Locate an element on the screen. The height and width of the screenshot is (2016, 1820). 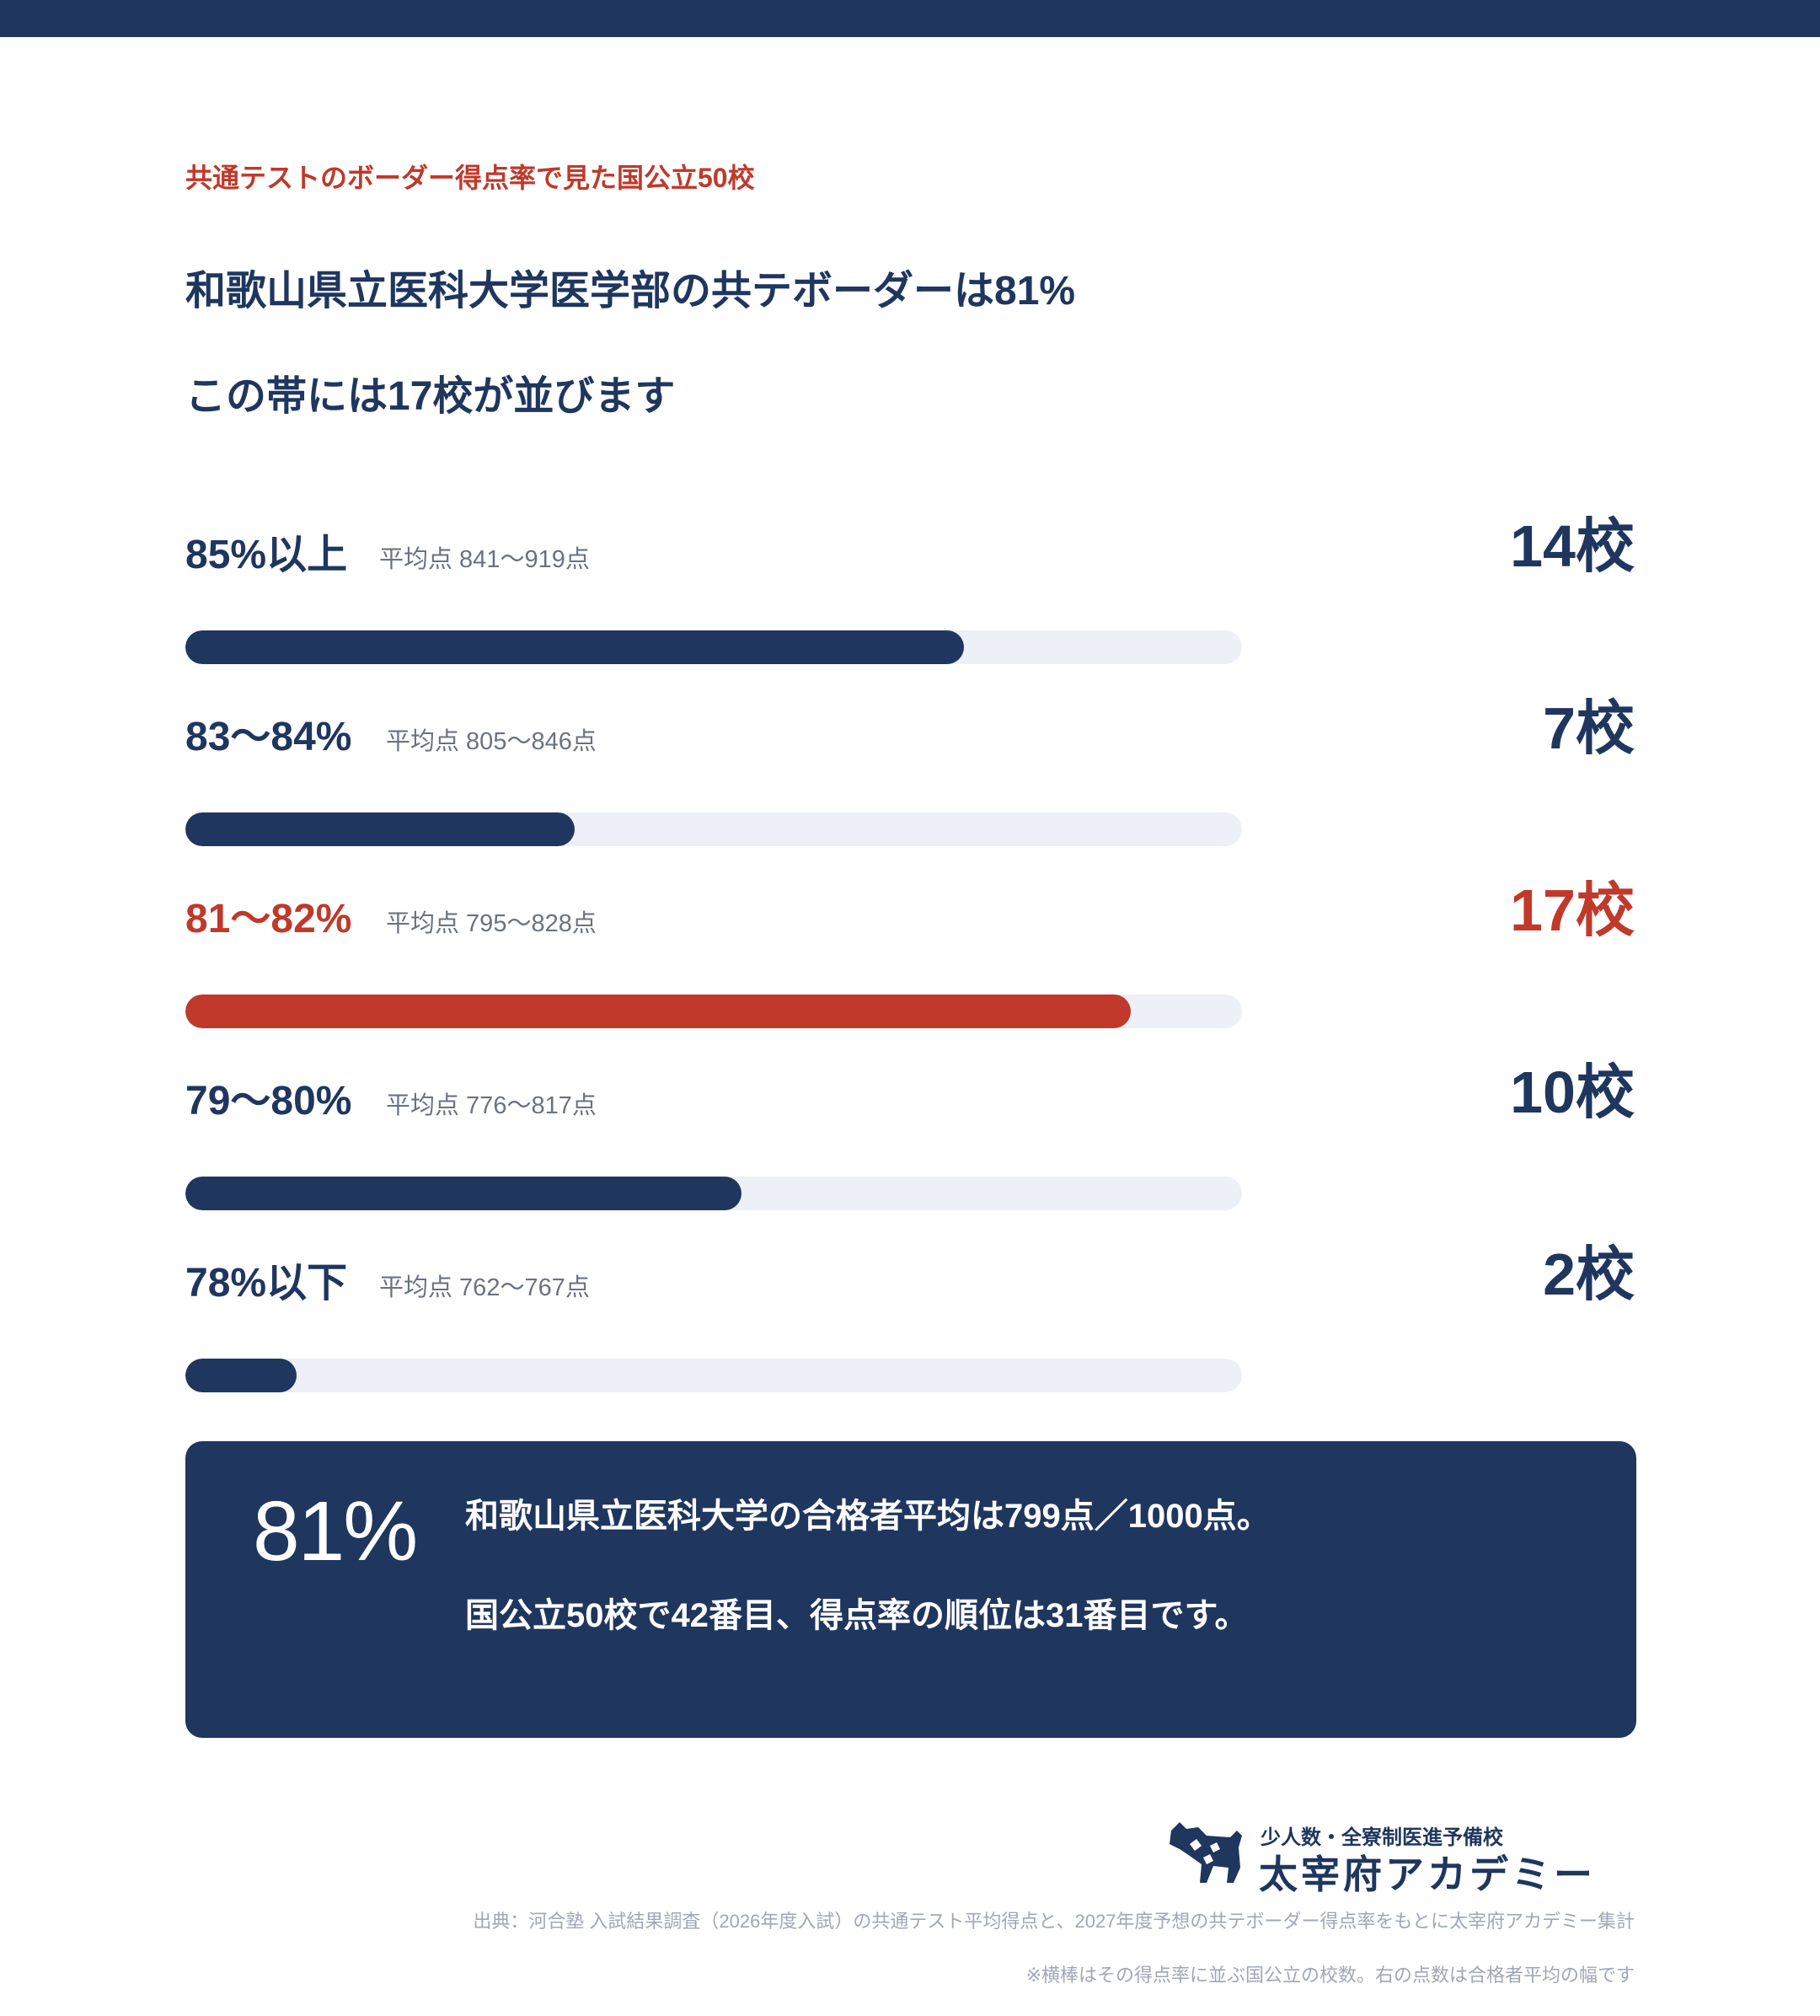
top-accent-bar is located at coordinates (910, 18).